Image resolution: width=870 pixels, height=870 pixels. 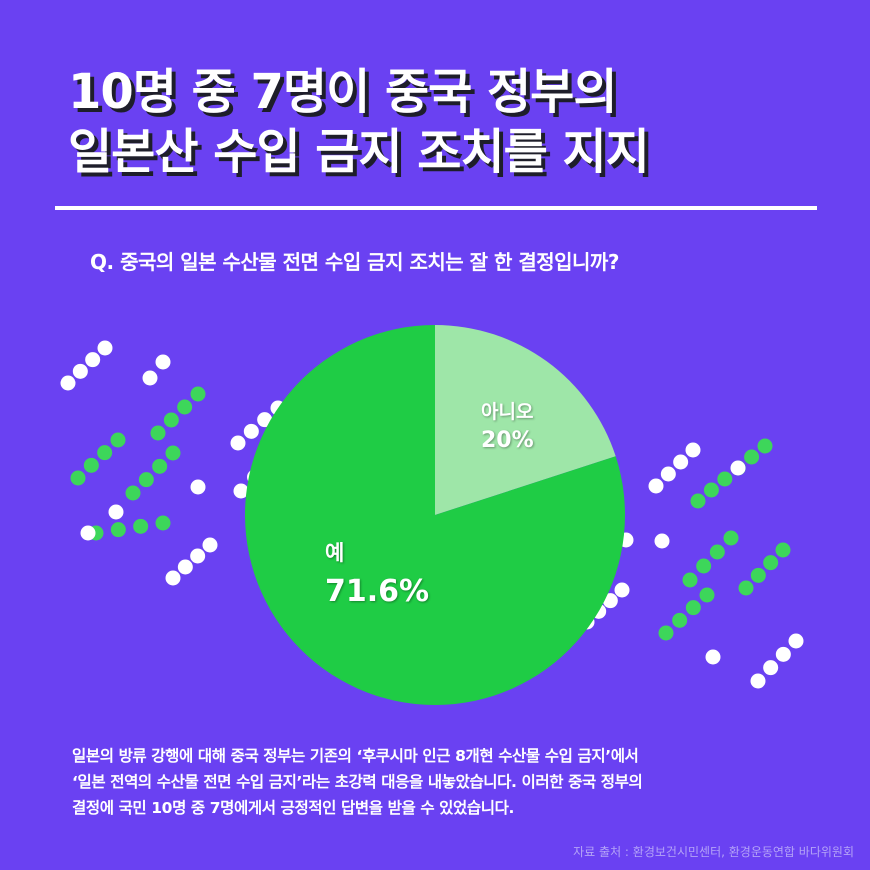 What do you see at coordinates (354, 262) in the screenshot?
I see `survey-question: Q. 중국의 일본 수산물 전면 수입 금지 조치는 잘 한 결정입니까?` at bounding box center [354, 262].